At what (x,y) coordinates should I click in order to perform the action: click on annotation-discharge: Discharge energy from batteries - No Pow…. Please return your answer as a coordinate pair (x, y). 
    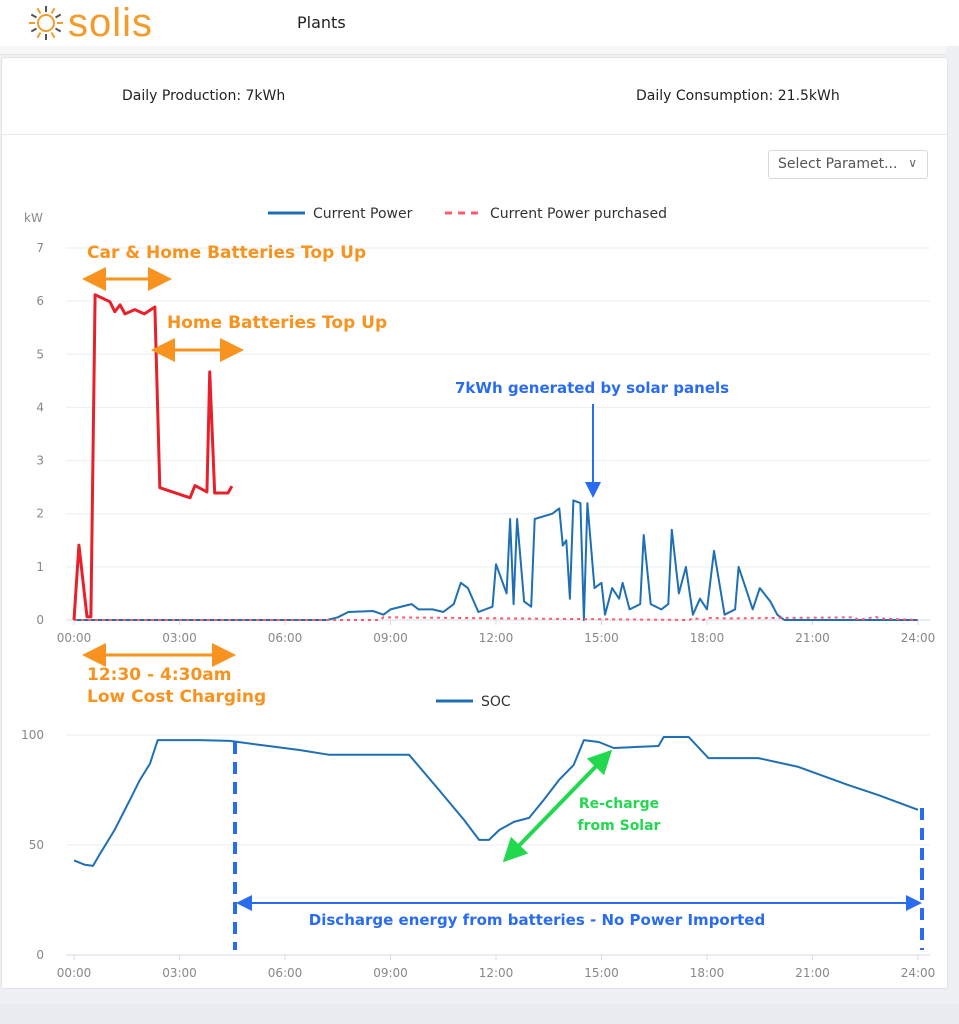
    Looking at the image, I should click on (537, 920).